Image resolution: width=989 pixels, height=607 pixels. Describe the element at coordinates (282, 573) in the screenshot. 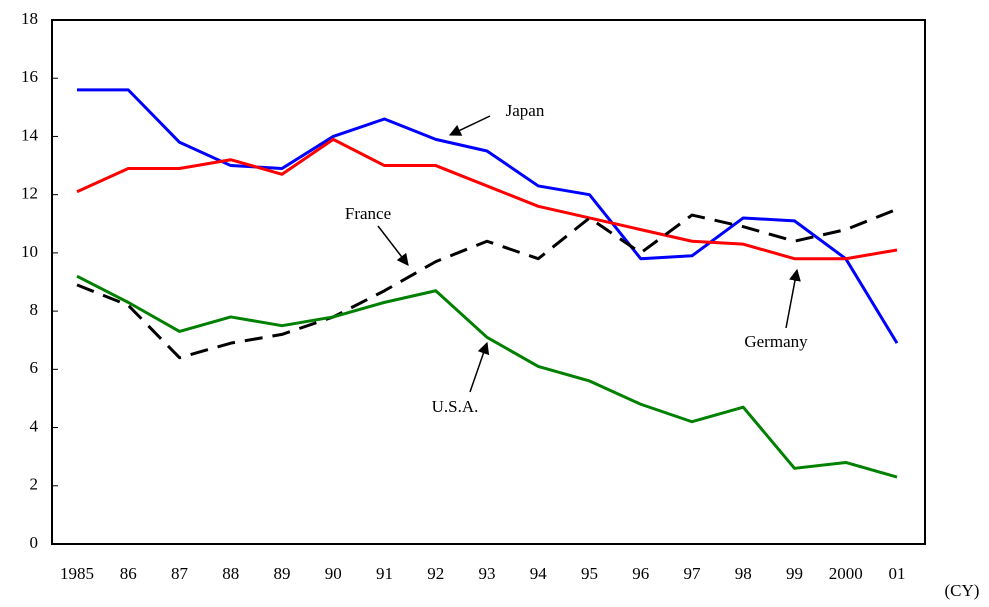

I see `x-tick-label: 89` at that location.